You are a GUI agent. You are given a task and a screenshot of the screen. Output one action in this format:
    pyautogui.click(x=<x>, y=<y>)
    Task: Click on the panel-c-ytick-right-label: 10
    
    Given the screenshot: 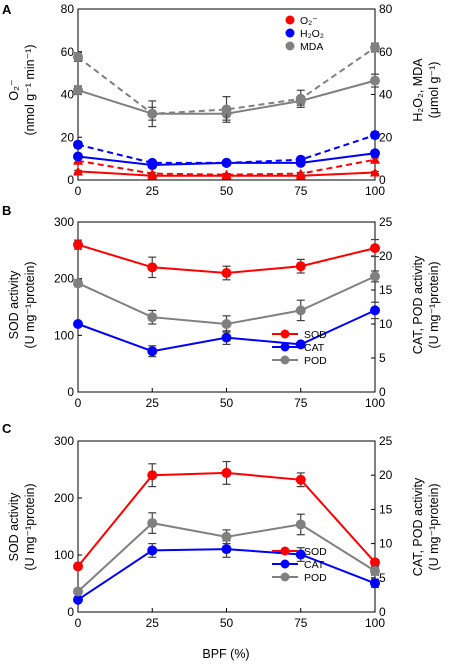 What is the action you would take?
    pyautogui.click(x=386, y=544)
    